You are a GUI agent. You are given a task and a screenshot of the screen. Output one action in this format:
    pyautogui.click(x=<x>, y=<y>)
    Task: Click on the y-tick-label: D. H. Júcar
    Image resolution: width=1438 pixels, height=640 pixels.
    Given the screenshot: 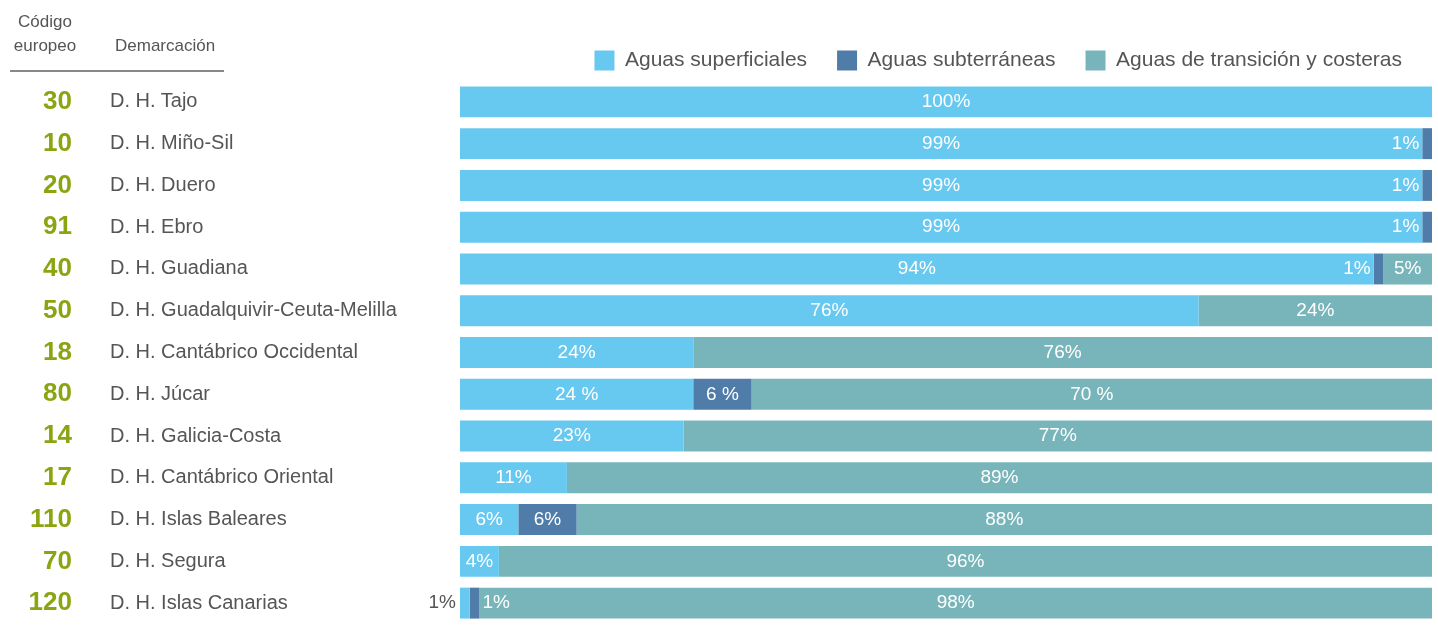 What is the action you would take?
    pyautogui.click(x=160, y=392)
    